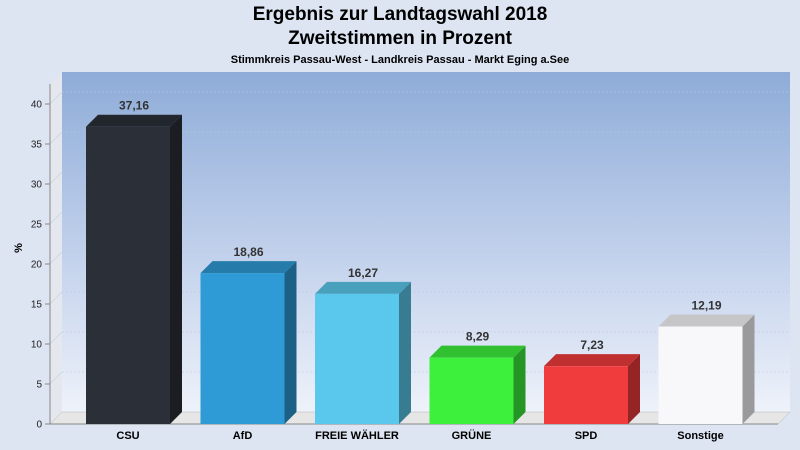 This screenshot has width=800, height=450. What do you see at coordinates (706, 305) in the screenshot?
I see `data-label: 12,19` at bounding box center [706, 305].